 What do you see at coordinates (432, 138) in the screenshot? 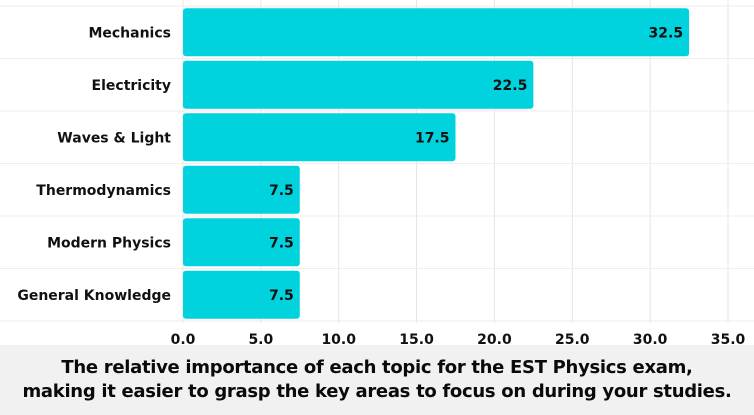
I see `bar-value-label: 17.5` at bounding box center [432, 138].